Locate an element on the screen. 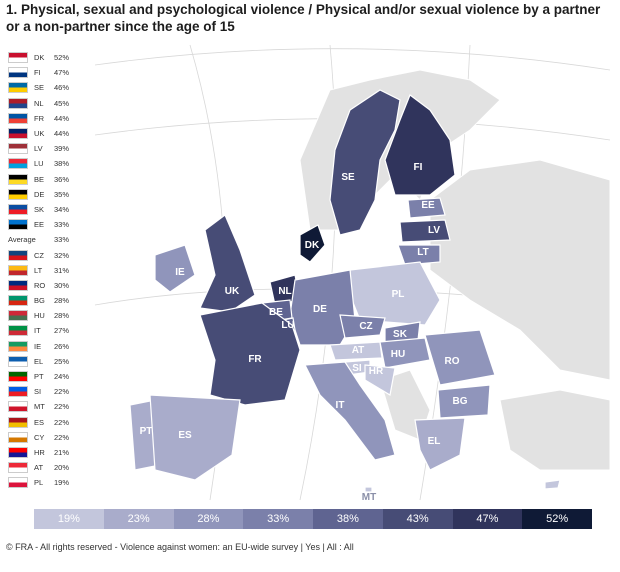  country-value: 35% is located at coordinates (62, 194).